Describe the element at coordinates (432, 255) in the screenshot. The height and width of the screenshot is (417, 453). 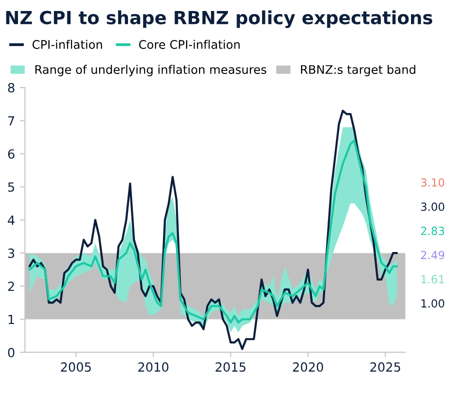
I see `text: 2.49` at that location.